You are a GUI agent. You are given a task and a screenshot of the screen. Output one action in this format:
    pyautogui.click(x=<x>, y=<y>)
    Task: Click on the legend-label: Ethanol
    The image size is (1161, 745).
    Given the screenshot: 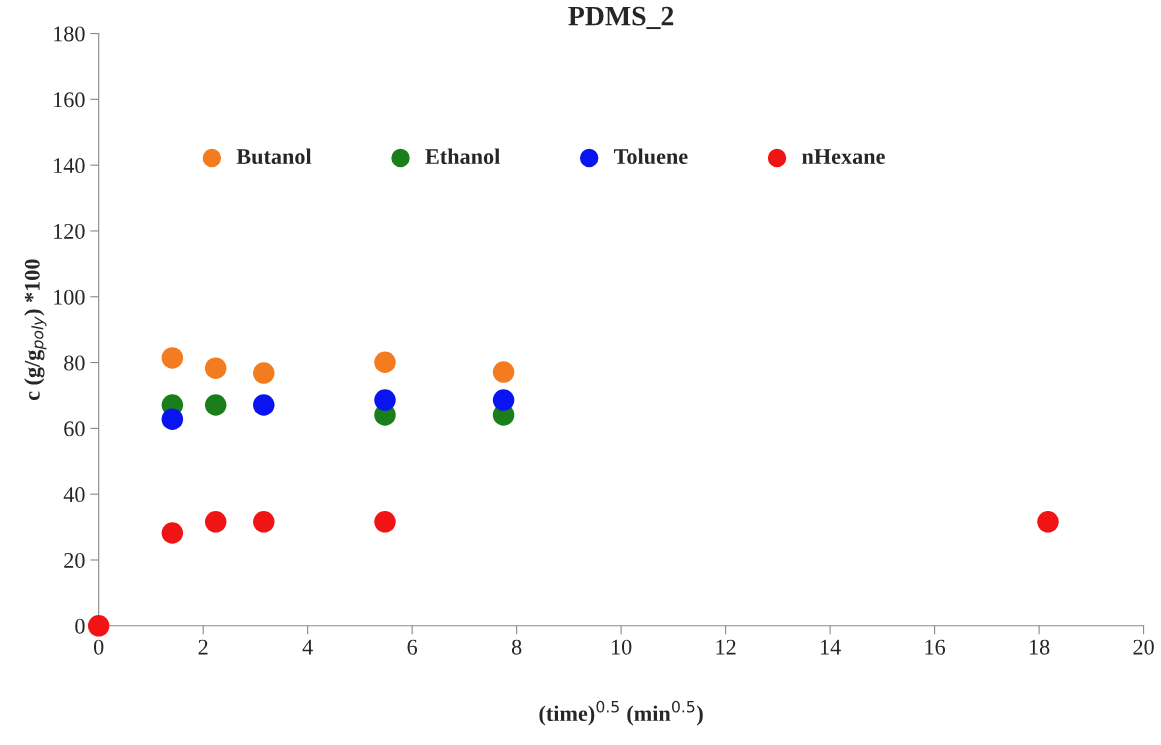 What is the action you would take?
    pyautogui.click(x=462, y=156)
    